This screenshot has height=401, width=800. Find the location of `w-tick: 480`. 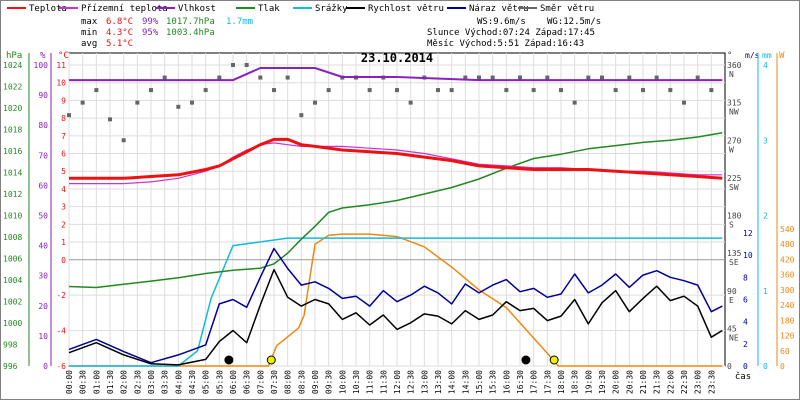

w-tick: 480 is located at coordinates (787, 244).